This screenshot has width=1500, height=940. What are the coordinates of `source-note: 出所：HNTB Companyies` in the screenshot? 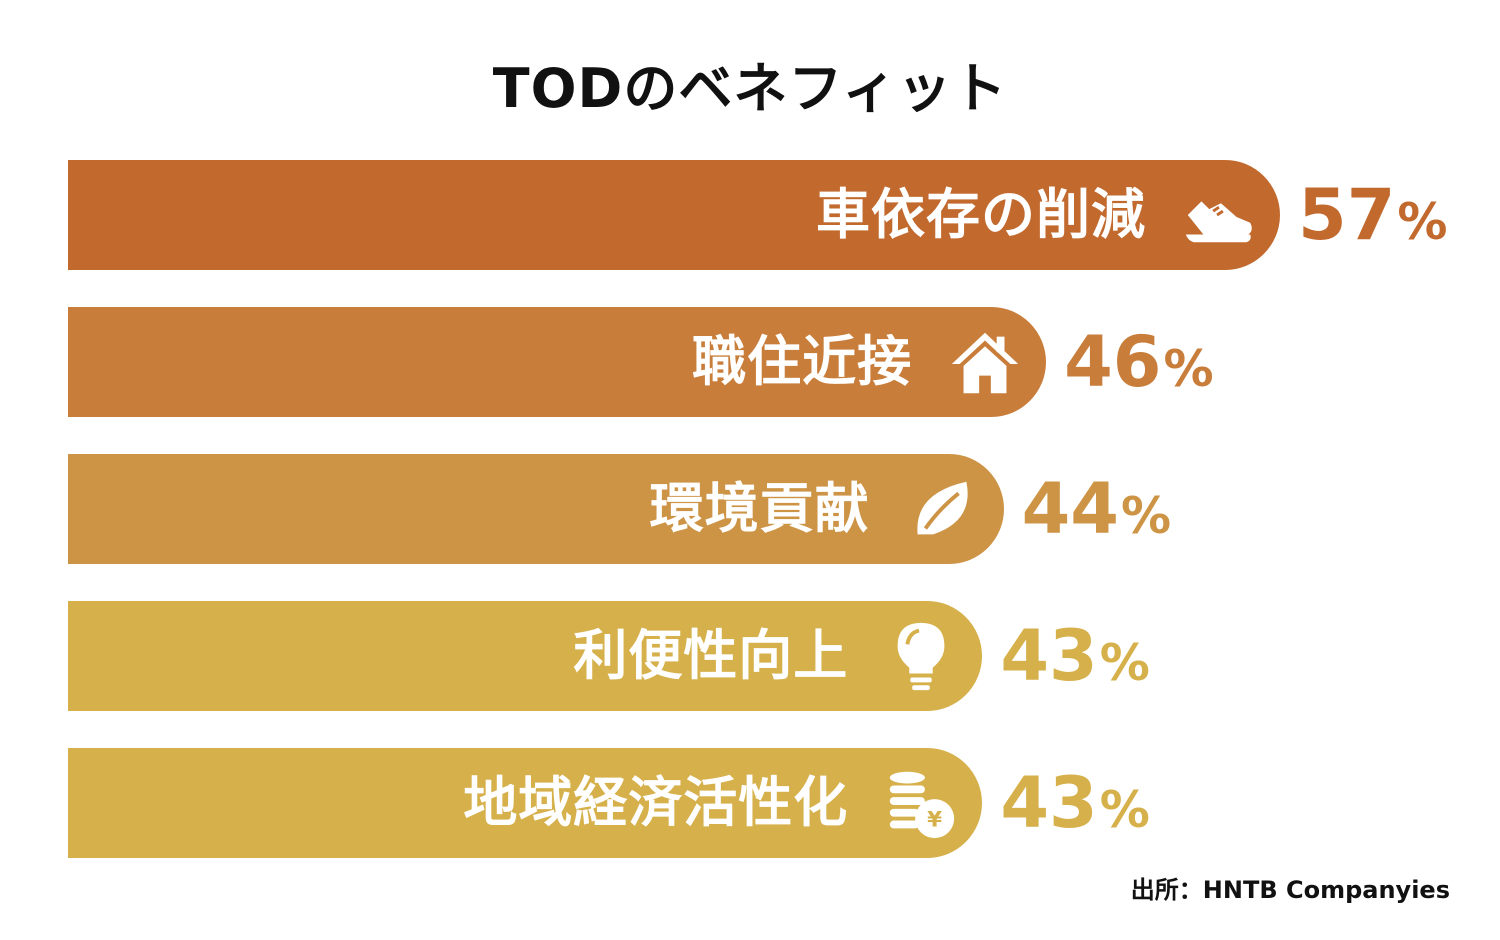 It's located at (1290, 890).